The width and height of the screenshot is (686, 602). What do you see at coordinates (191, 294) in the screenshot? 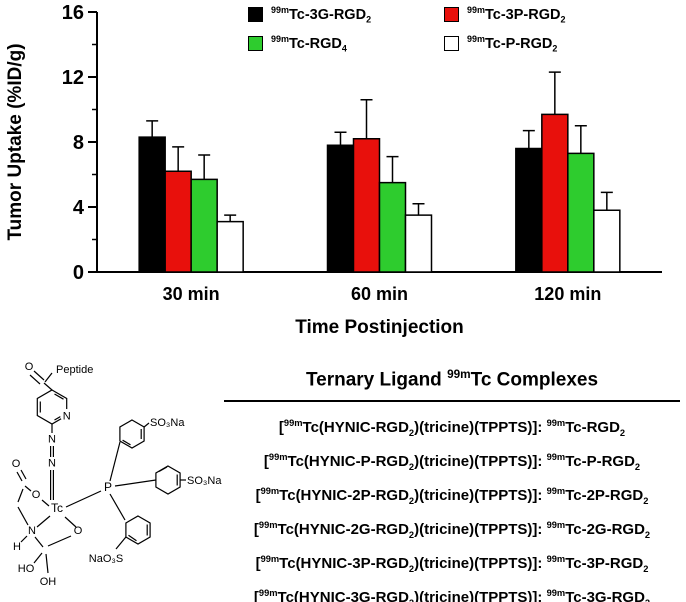
I see `x-tick-label: 30 min` at bounding box center [191, 294].